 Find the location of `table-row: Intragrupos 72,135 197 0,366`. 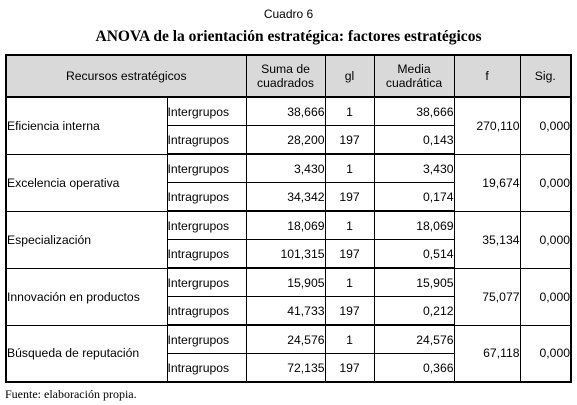

table-row: Intragrupos 72,135 197 0,366 is located at coordinates (288, 368).